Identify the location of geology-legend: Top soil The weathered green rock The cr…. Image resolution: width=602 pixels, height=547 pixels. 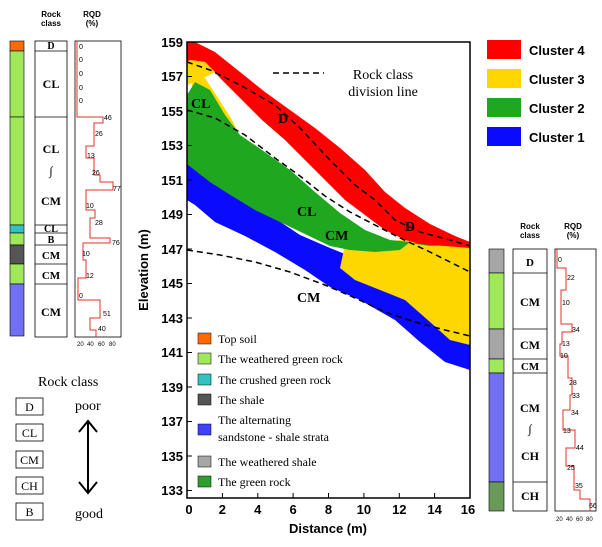
(270, 410).